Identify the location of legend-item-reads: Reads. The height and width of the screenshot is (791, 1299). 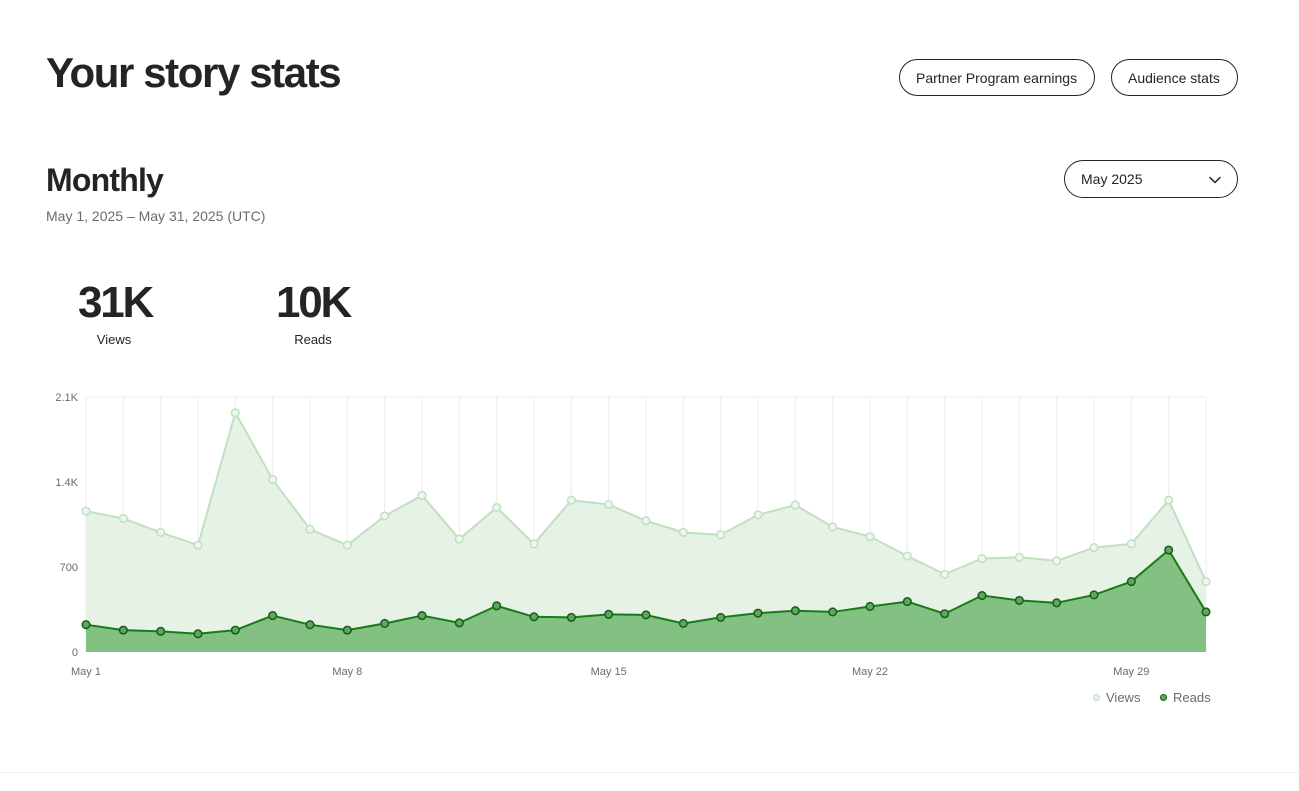
(1185, 697).